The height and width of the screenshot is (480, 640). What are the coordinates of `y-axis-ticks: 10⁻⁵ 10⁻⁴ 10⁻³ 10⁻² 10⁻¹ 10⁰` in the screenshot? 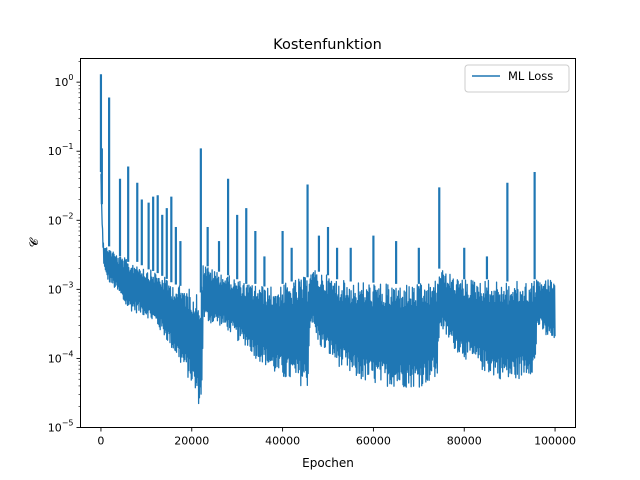 It's located at (64, 248).